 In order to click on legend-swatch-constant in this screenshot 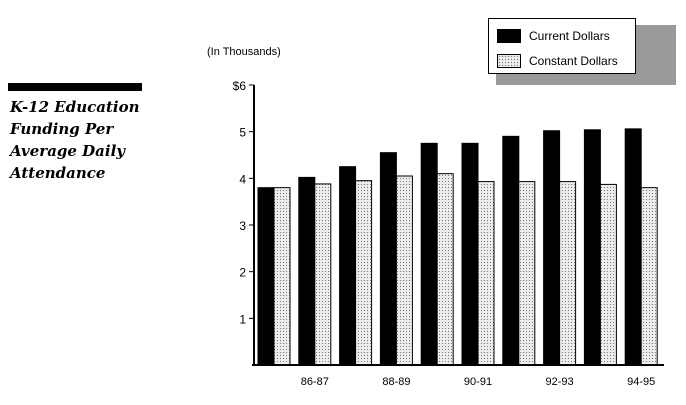, I will do `click(509, 61)`.